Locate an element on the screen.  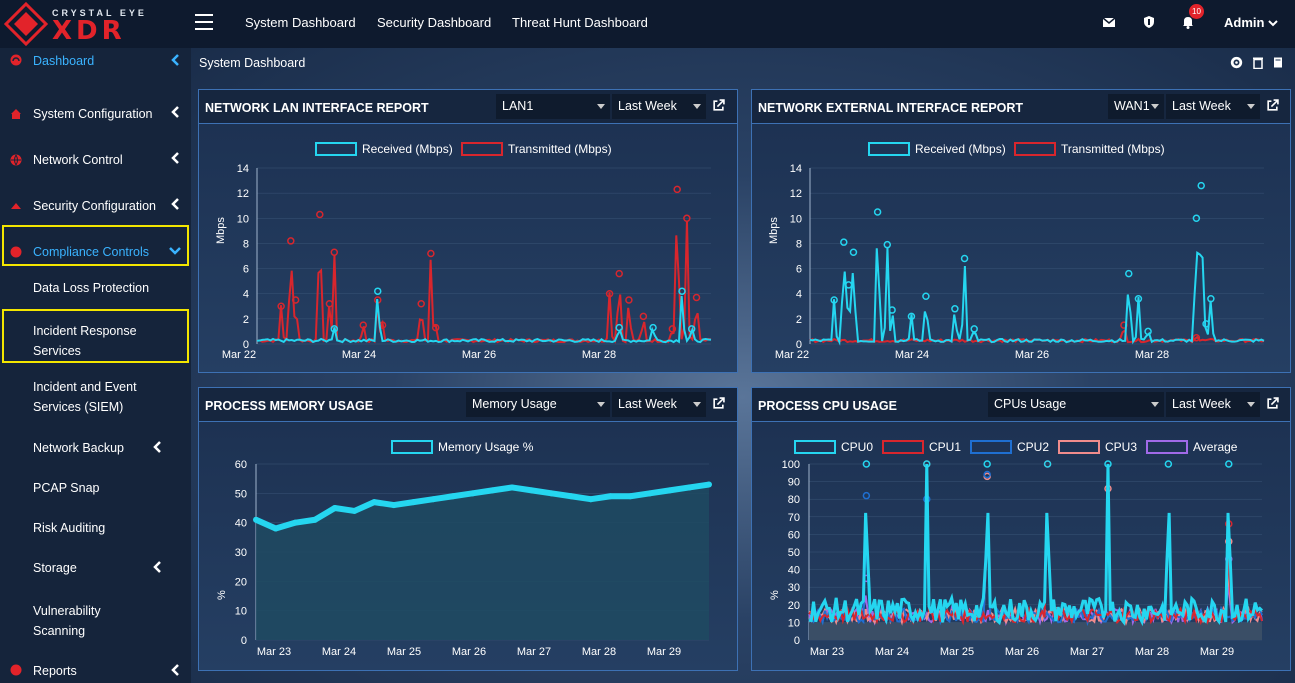
cpu-select: CPUs Usage is located at coordinates (1076, 404).